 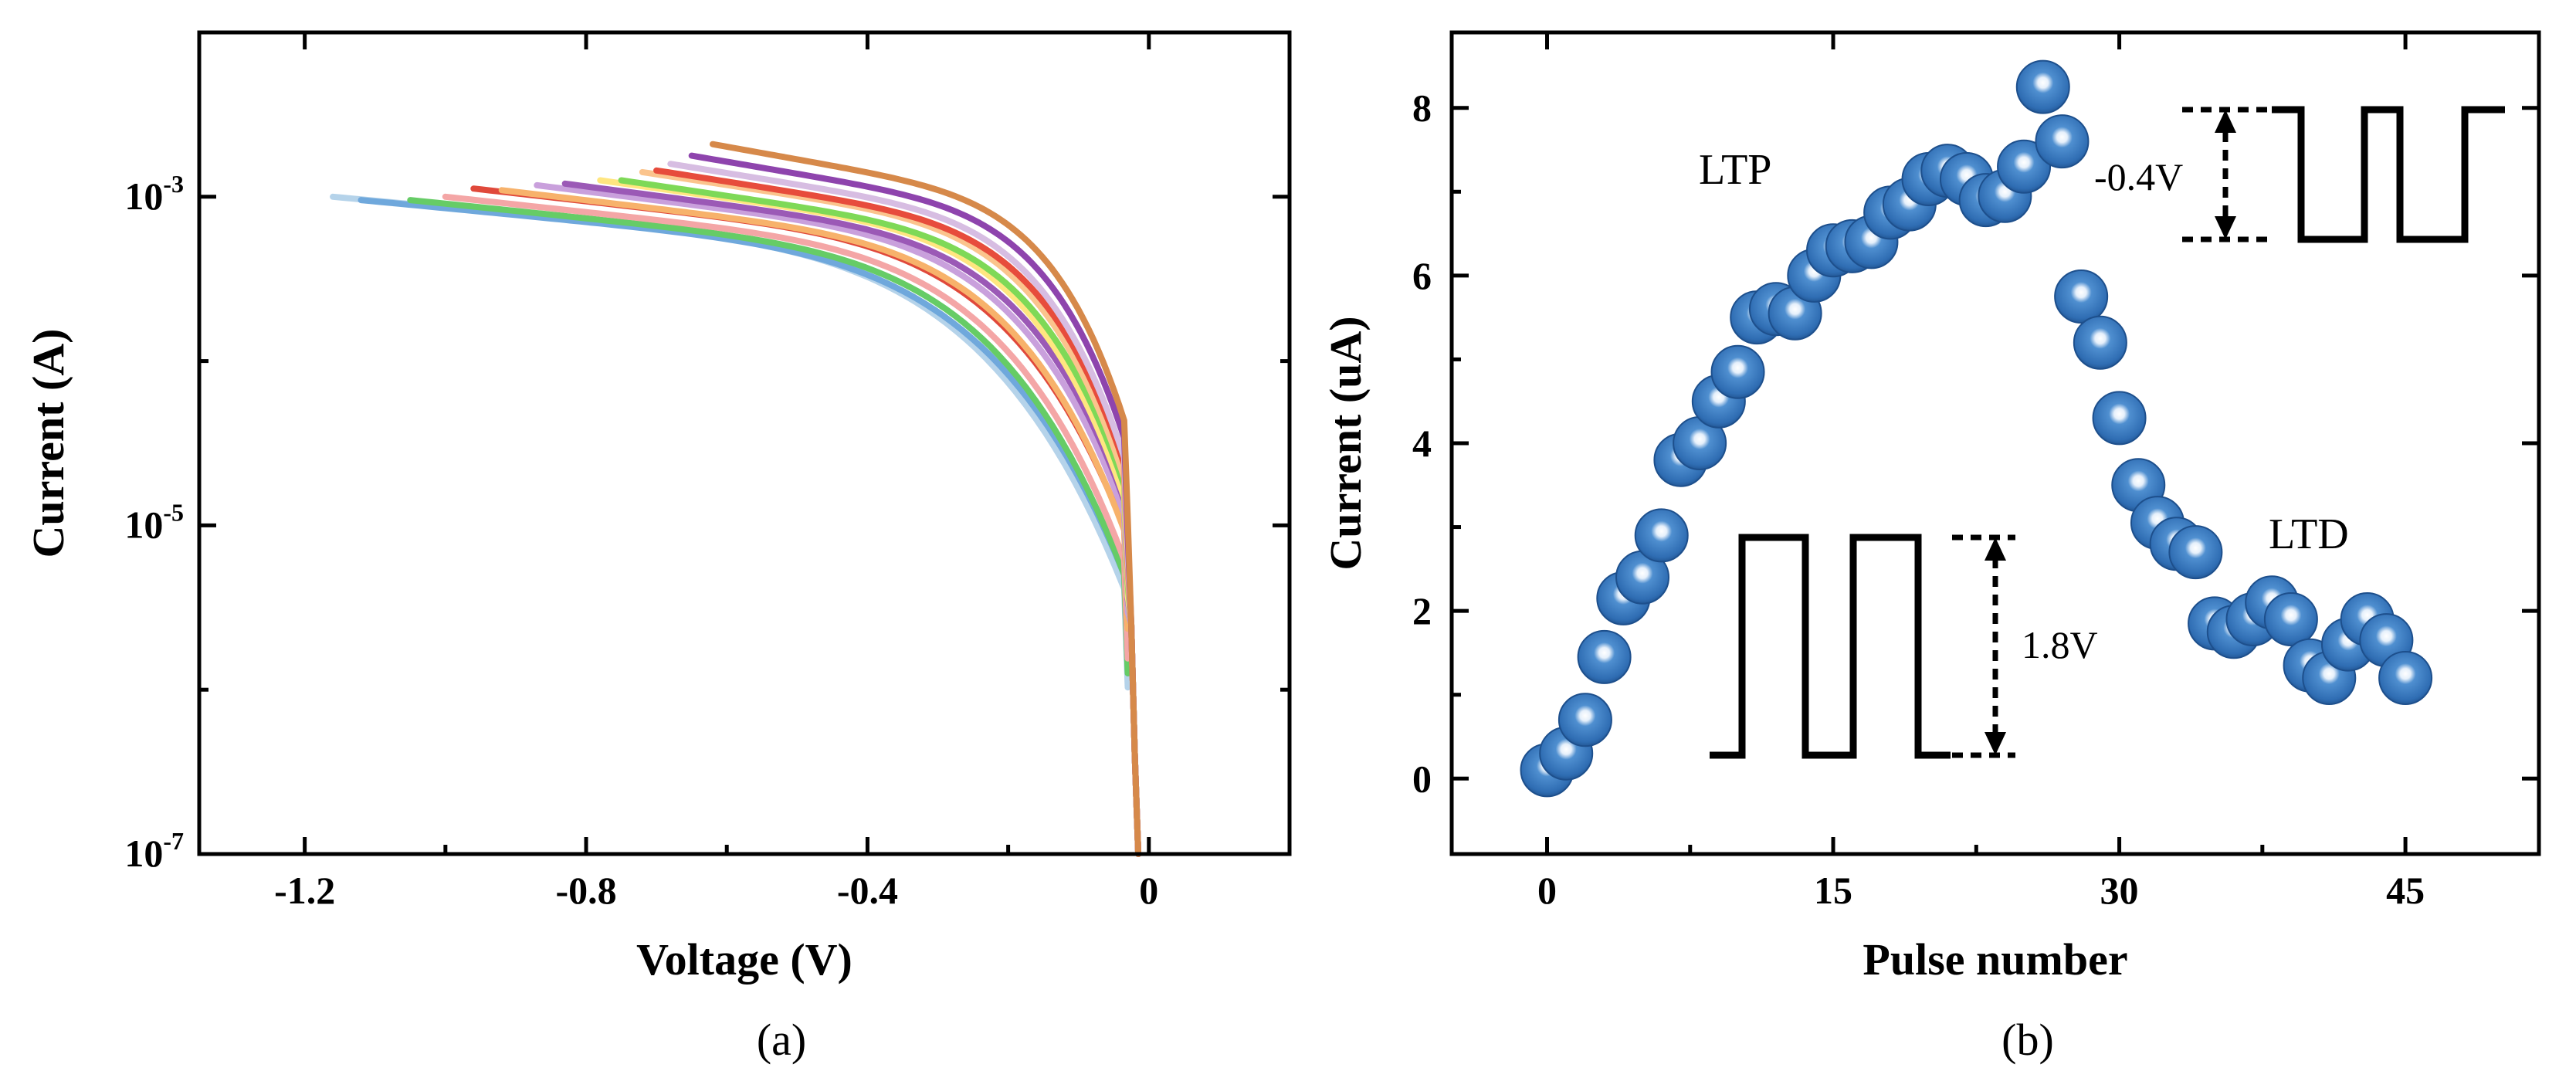 I want to click on y-tick-label: 6, so click(x=1422, y=275).